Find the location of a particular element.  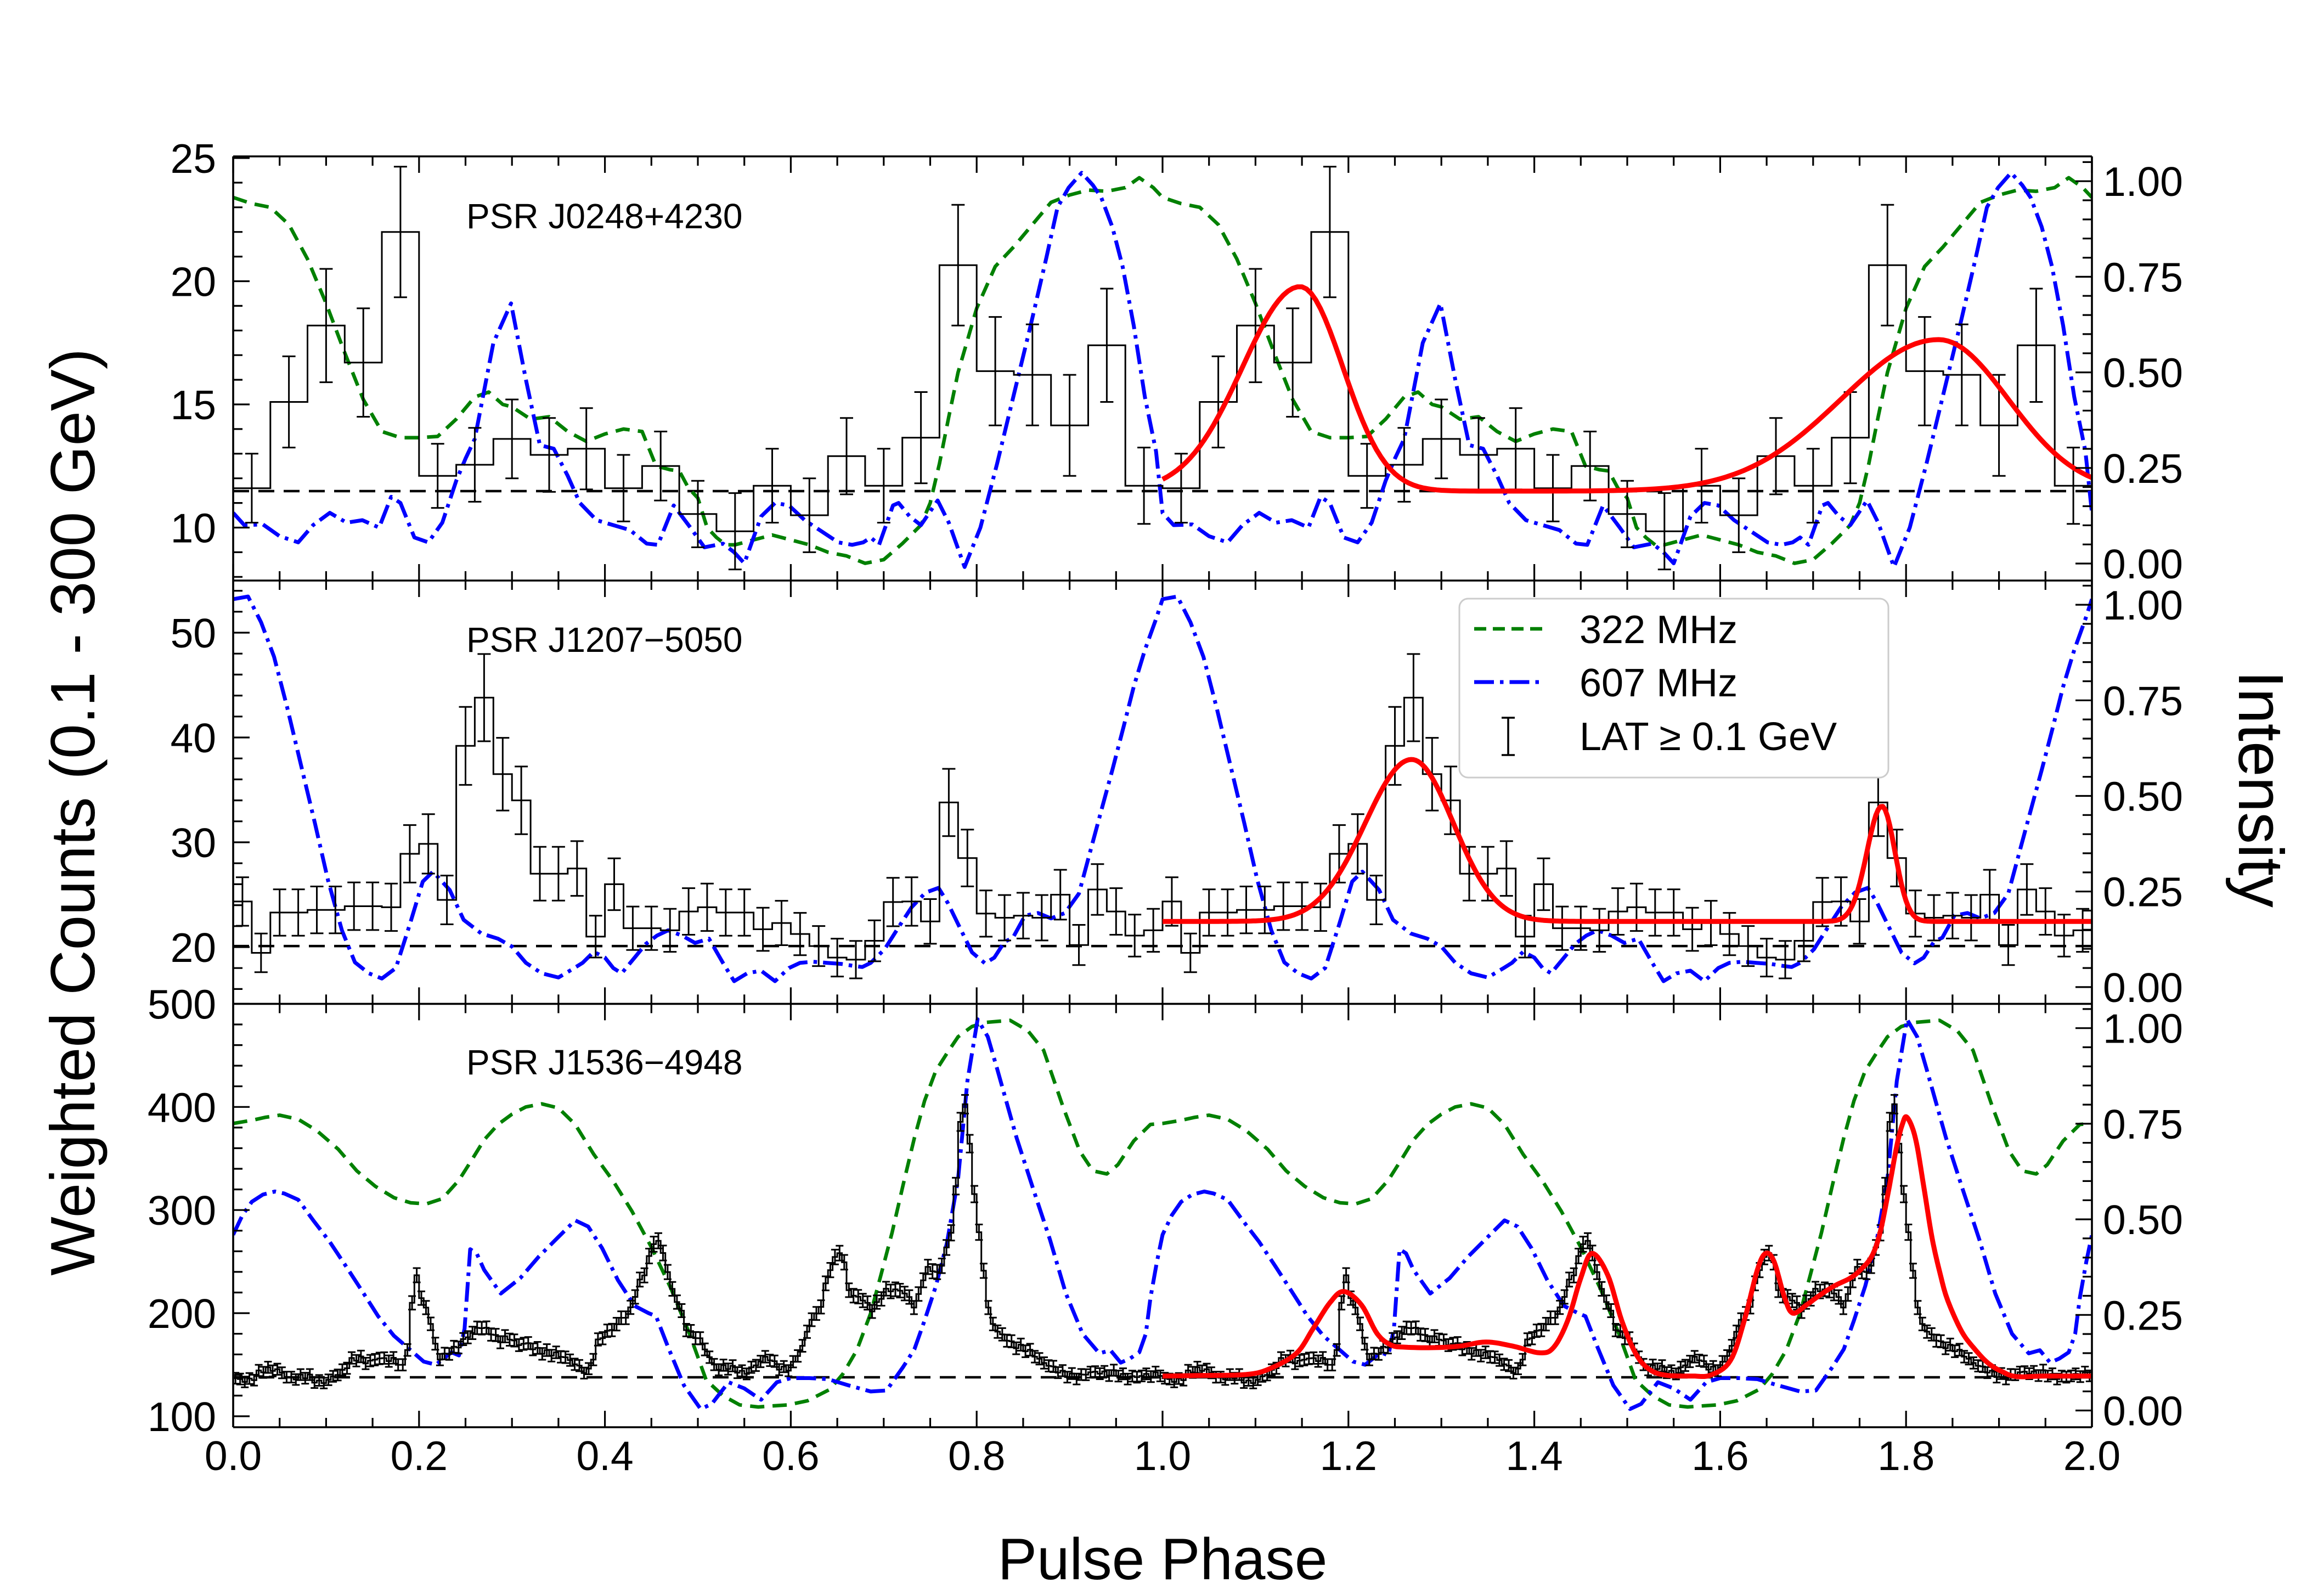

svg-text: 40 is located at coordinates (193, 738).